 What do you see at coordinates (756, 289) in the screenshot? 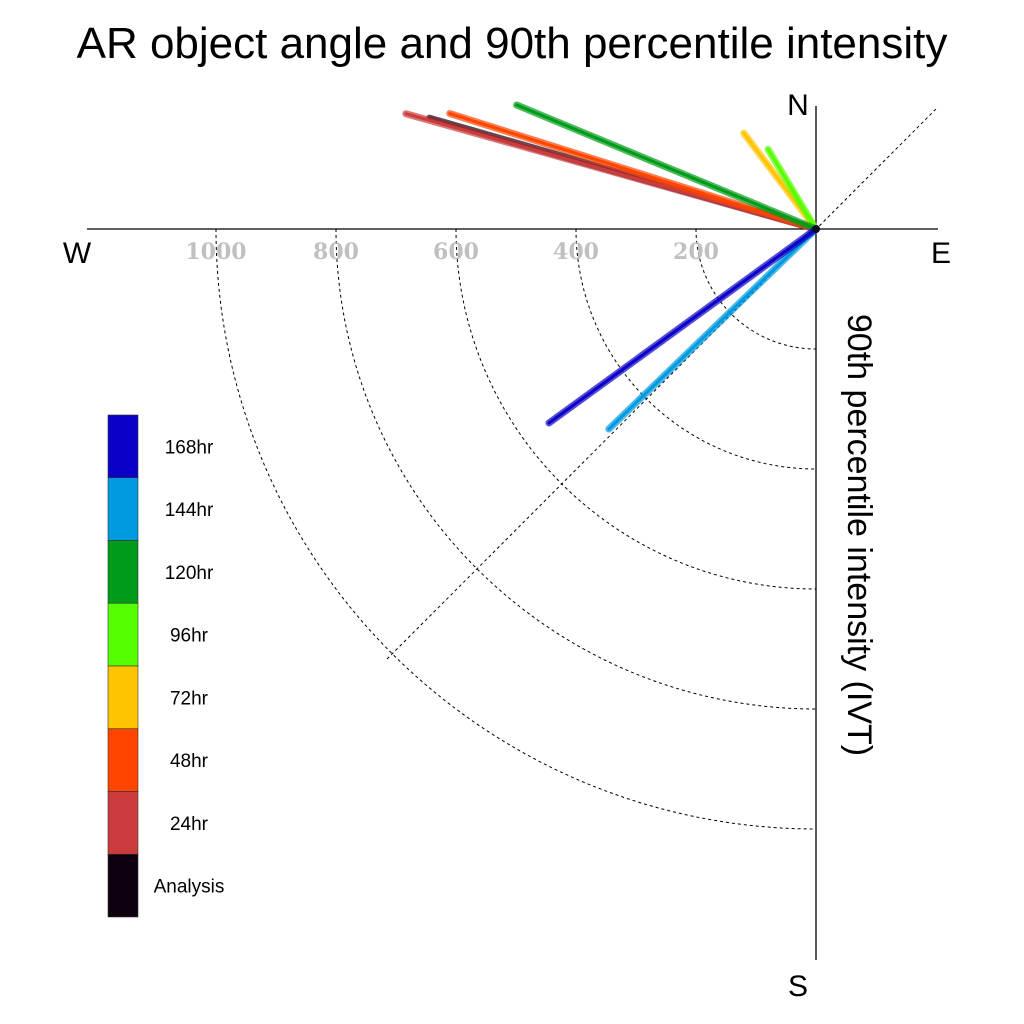
I see `grid-arc` at bounding box center [756, 289].